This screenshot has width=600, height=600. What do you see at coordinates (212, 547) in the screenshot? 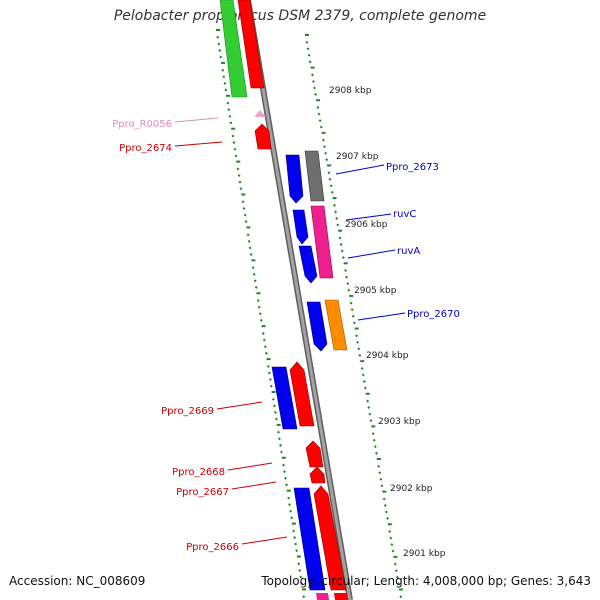
I see `gene-label: Ppro_2666` at bounding box center [212, 547].